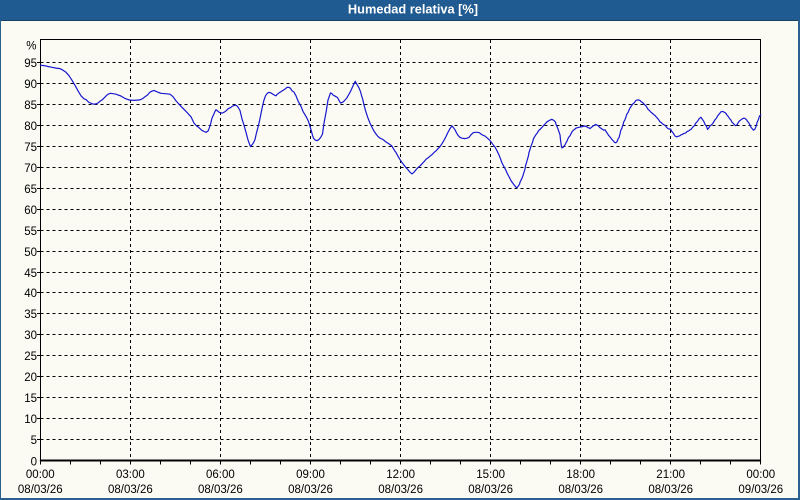  What do you see at coordinates (30, 169) in the screenshot?
I see `svg-text: 70` at bounding box center [30, 169].